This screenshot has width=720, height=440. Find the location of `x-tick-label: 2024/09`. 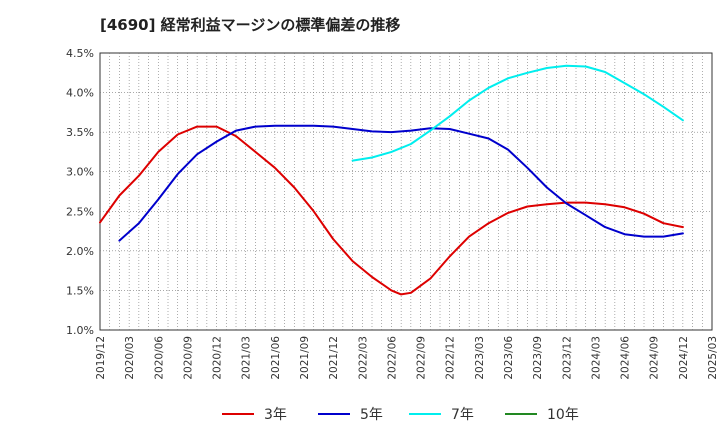

x-tick-label: 2024/09 is located at coordinates (655, 358).